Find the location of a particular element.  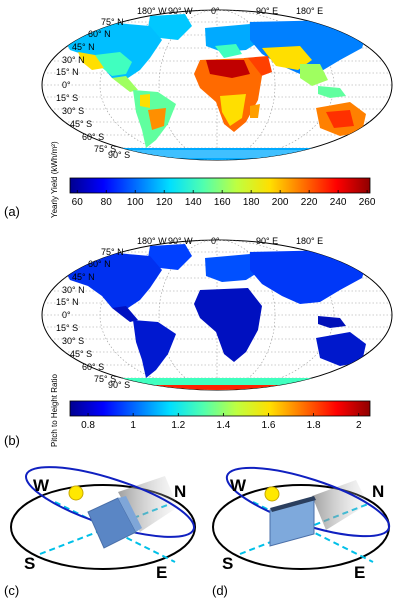

colorbar-tick-label: 1.4 is located at coordinates (223, 425).